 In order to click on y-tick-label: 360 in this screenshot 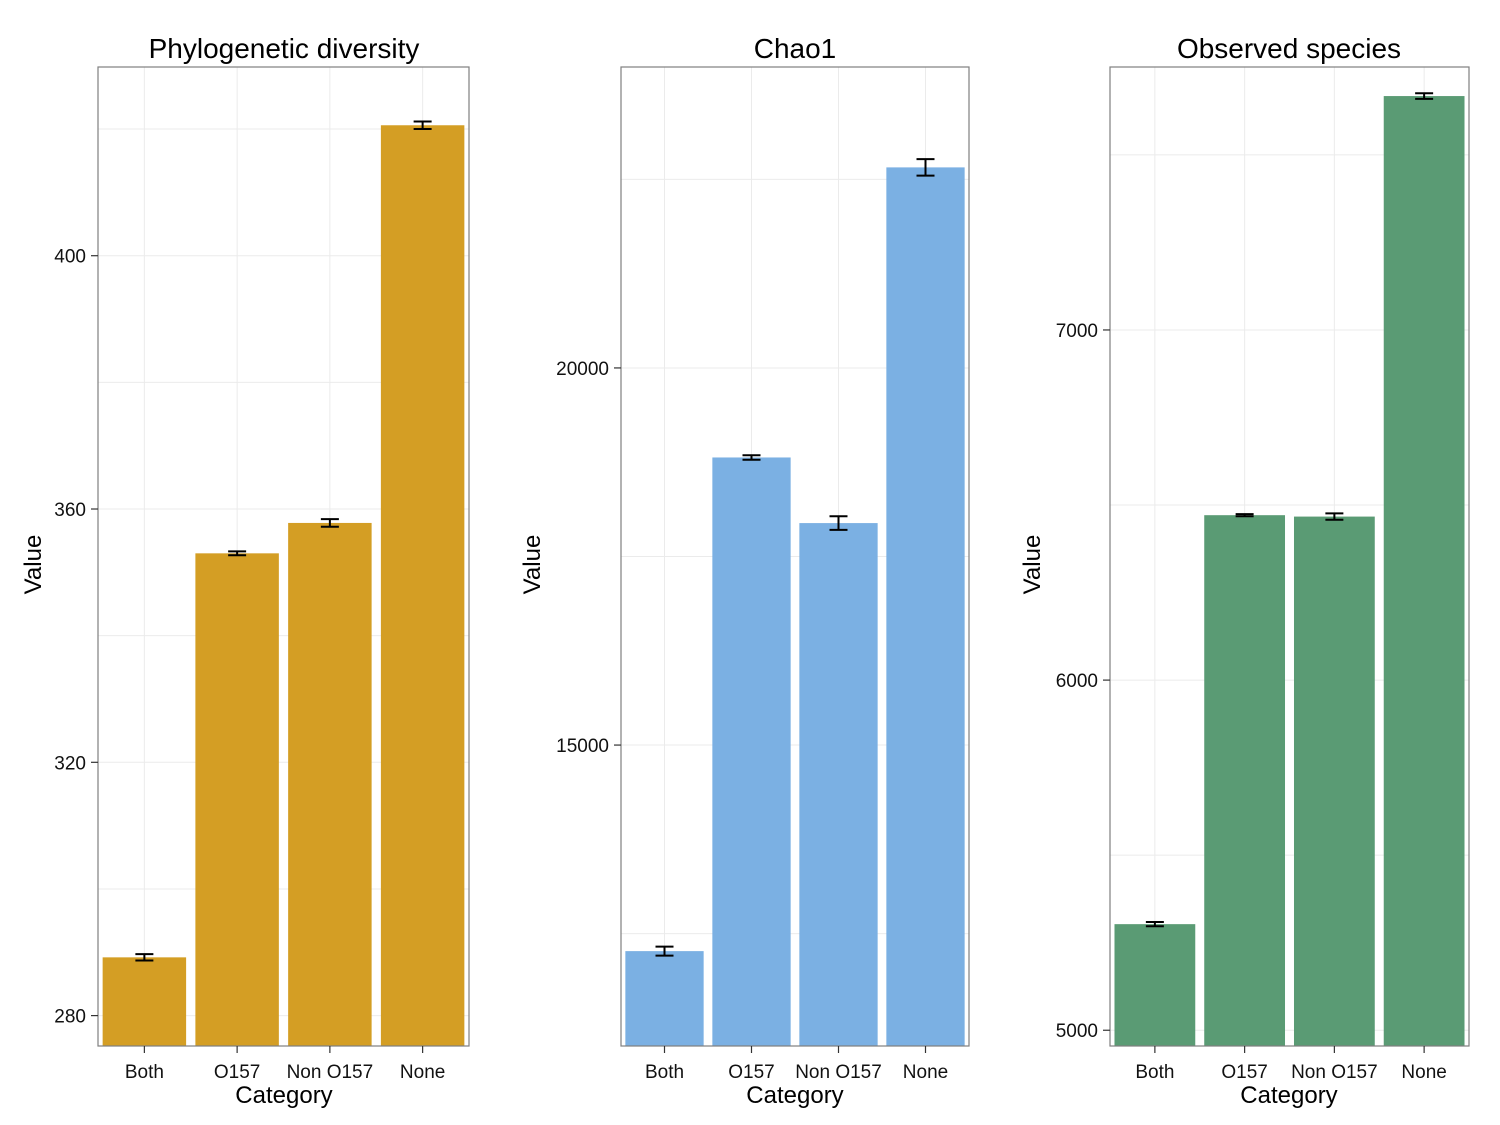, I will do `click(70, 510)`.